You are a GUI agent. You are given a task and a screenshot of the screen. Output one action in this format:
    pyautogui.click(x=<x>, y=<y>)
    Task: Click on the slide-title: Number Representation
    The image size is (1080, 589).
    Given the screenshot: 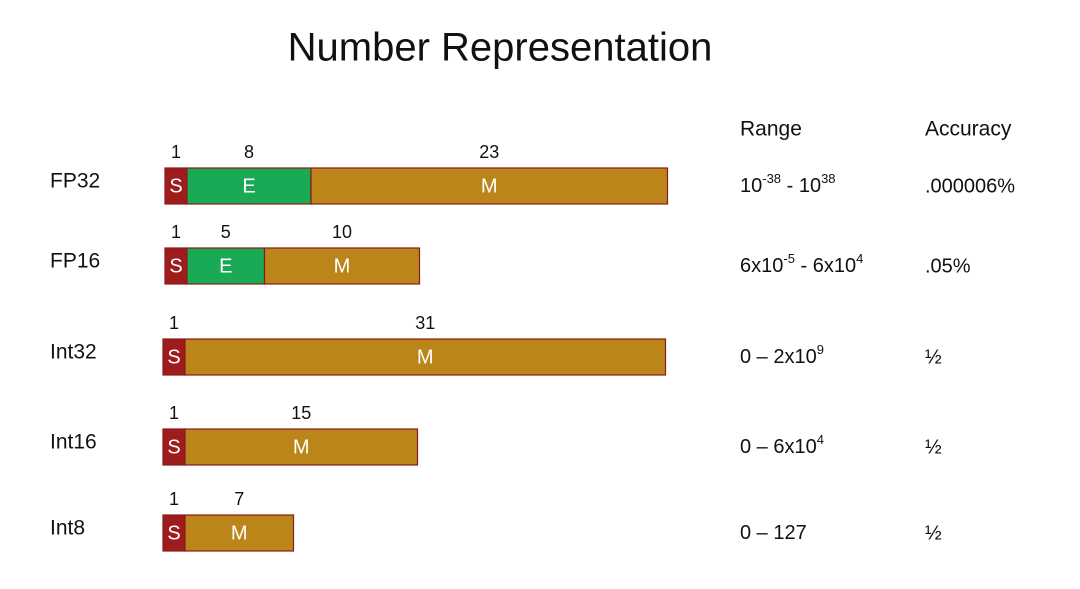 What is the action you would take?
    pyautogui.click(x=500, y=48)
    